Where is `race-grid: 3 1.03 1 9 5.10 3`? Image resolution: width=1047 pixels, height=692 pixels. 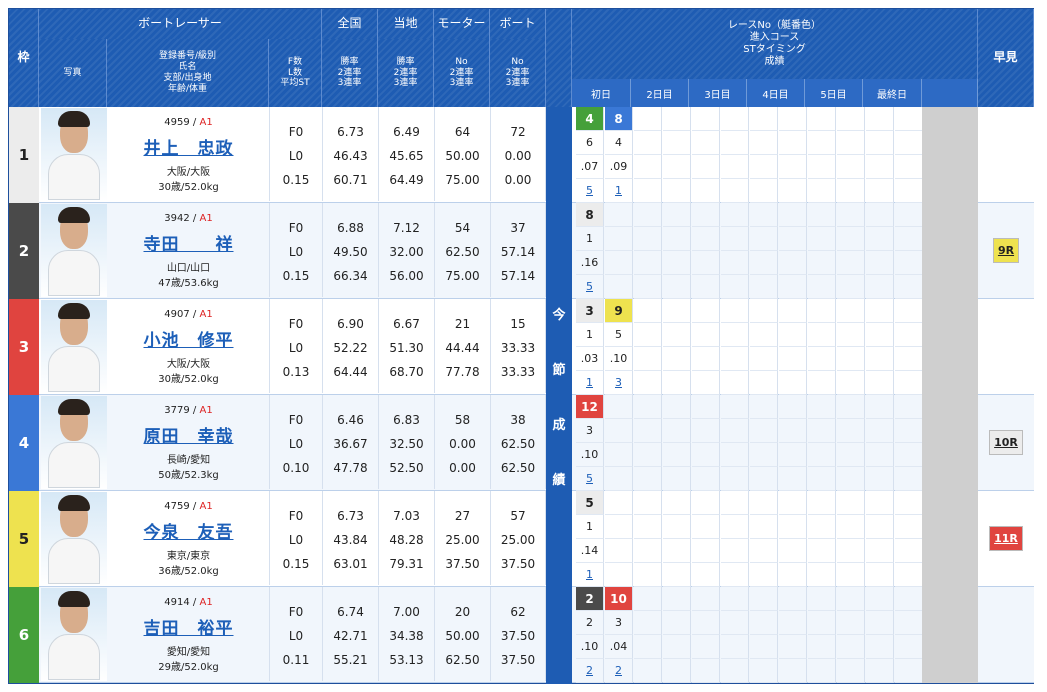
race-grid: 3 1.03 1 9 5.10 3 is located at coordinates (775, 347).